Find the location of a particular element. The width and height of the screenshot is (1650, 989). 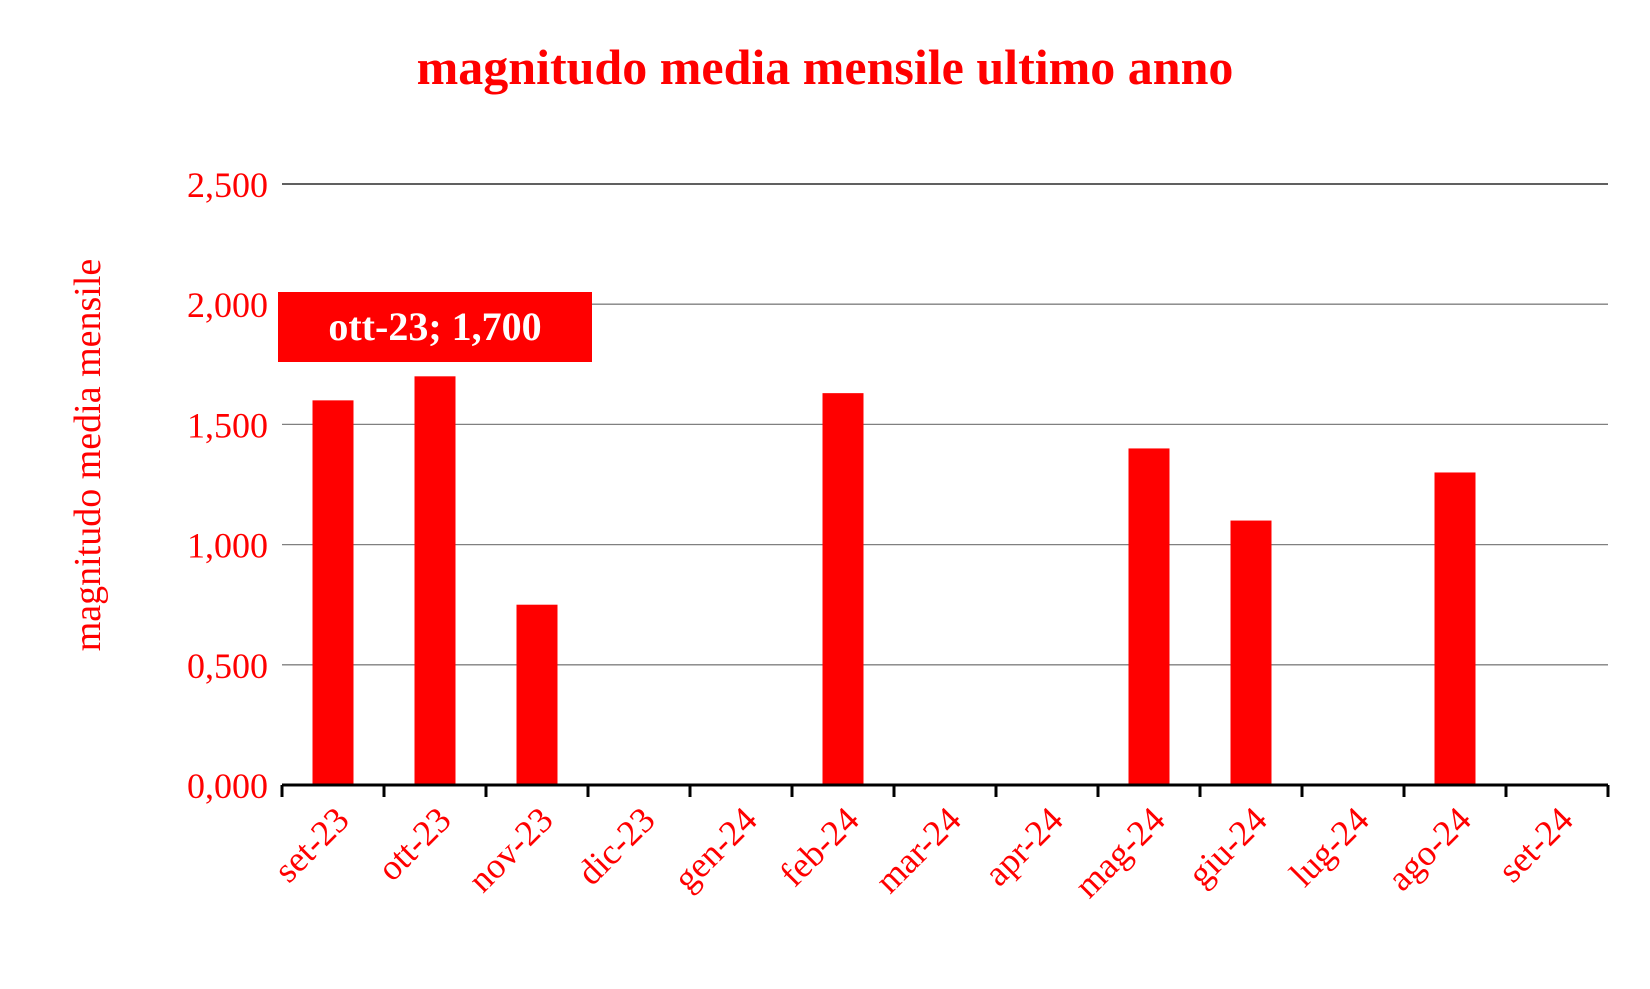

x-tick-label: lug-24 is located at coordinates (1329, 846).